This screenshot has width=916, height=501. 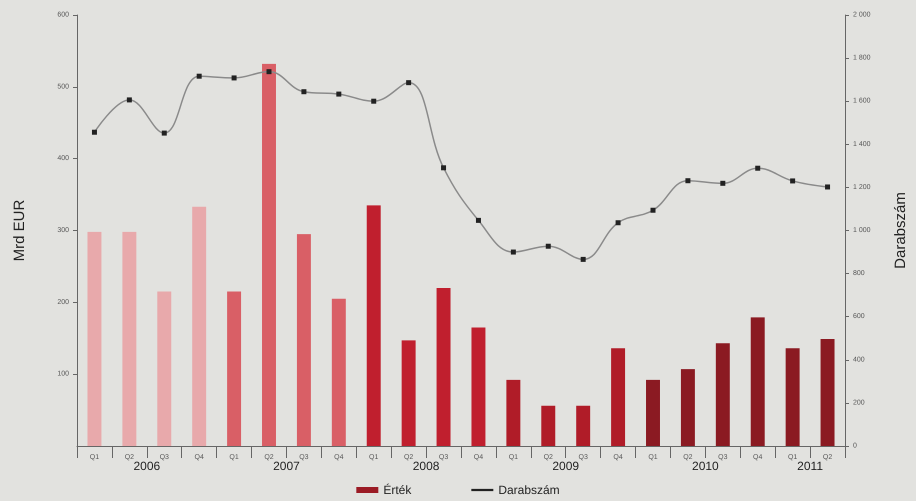 I want to click on text: 2011, so click(x=810, y=466).